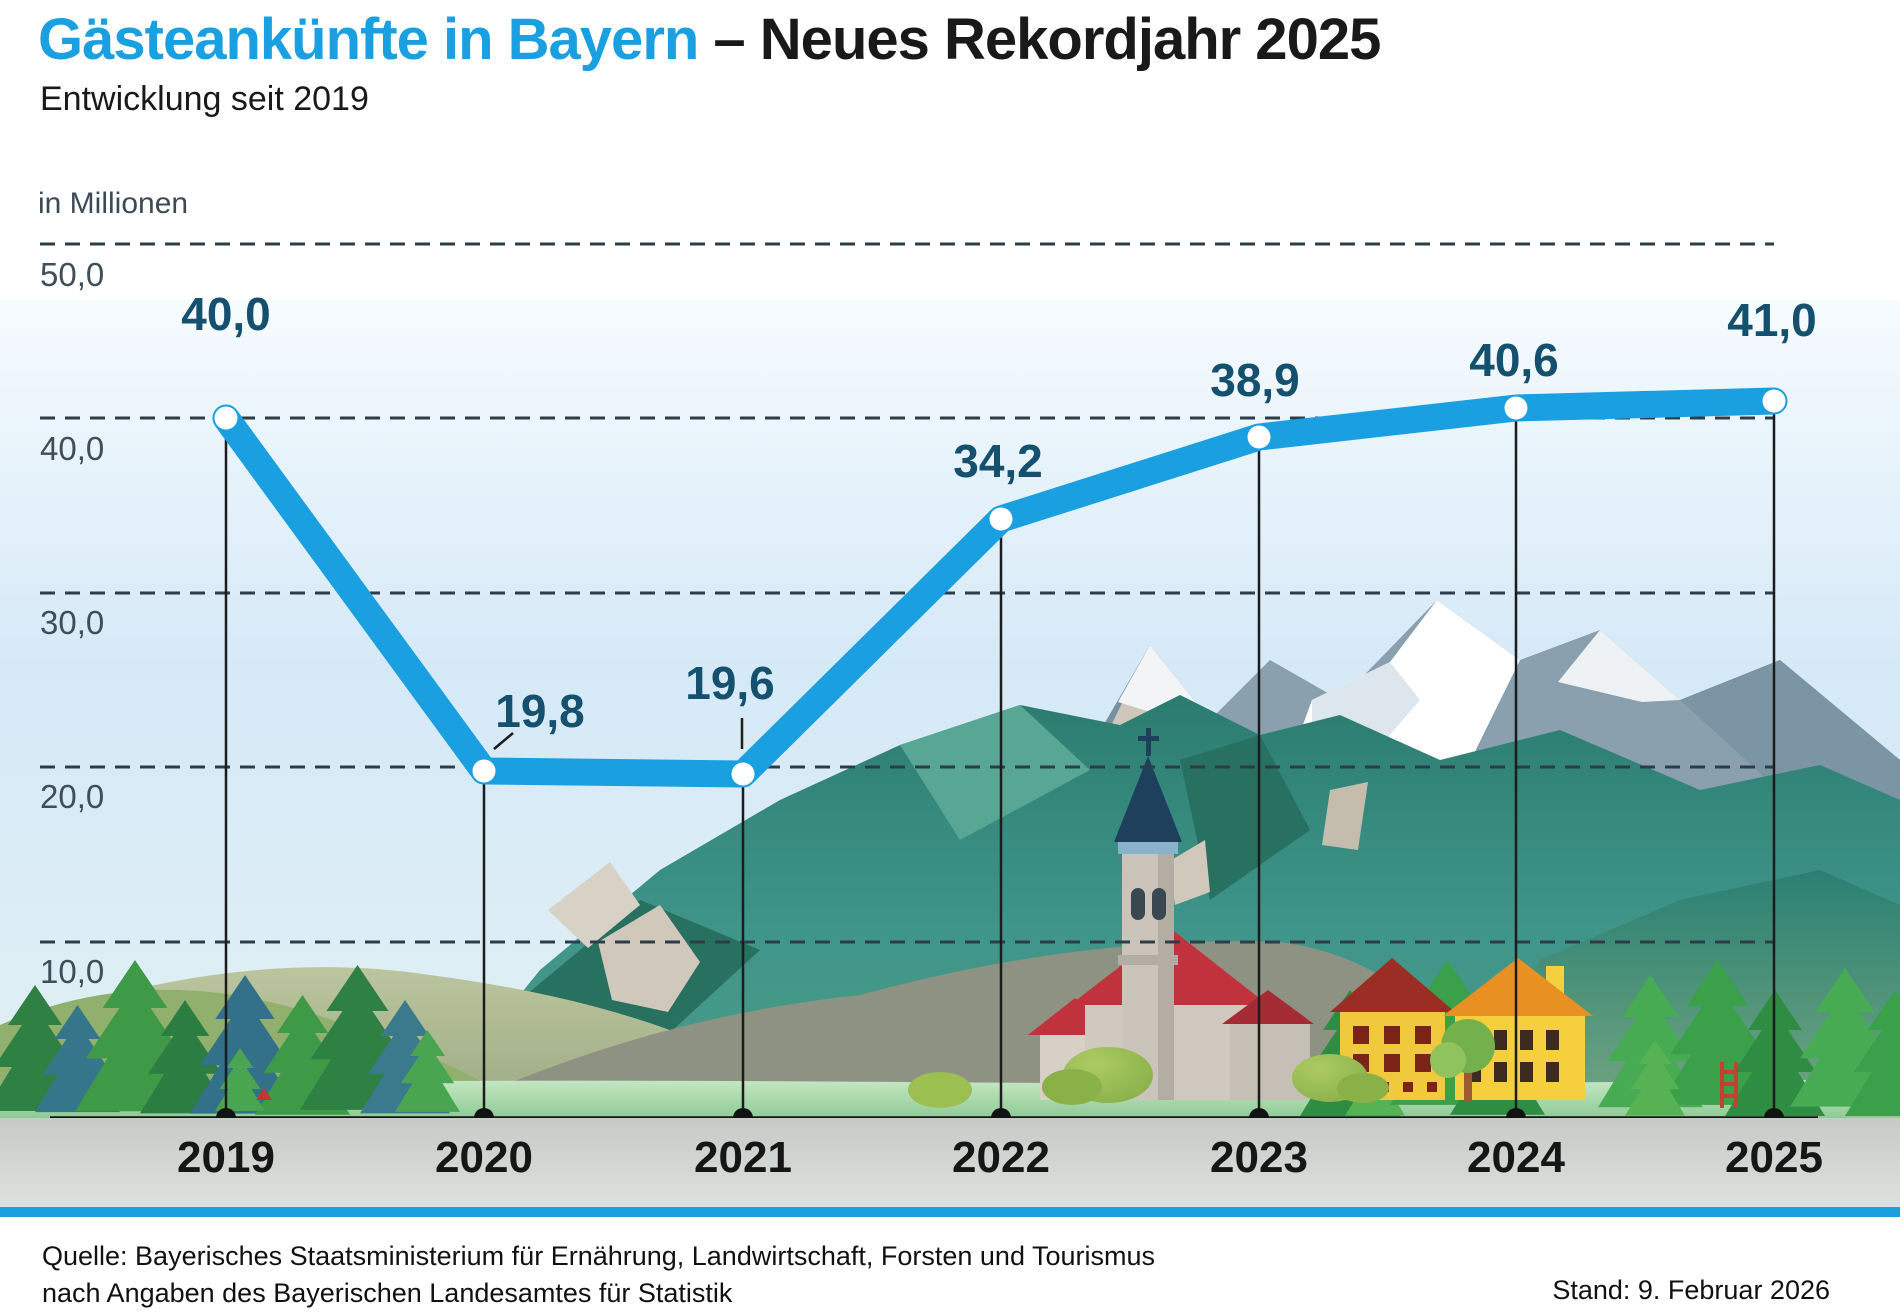 This screenshot has width=1900, height=1314. What do you see at coordinates (1259, 1157) in the screenshot?
I see `year-label-2023: 2023` at bounding box center [1259, 1157].